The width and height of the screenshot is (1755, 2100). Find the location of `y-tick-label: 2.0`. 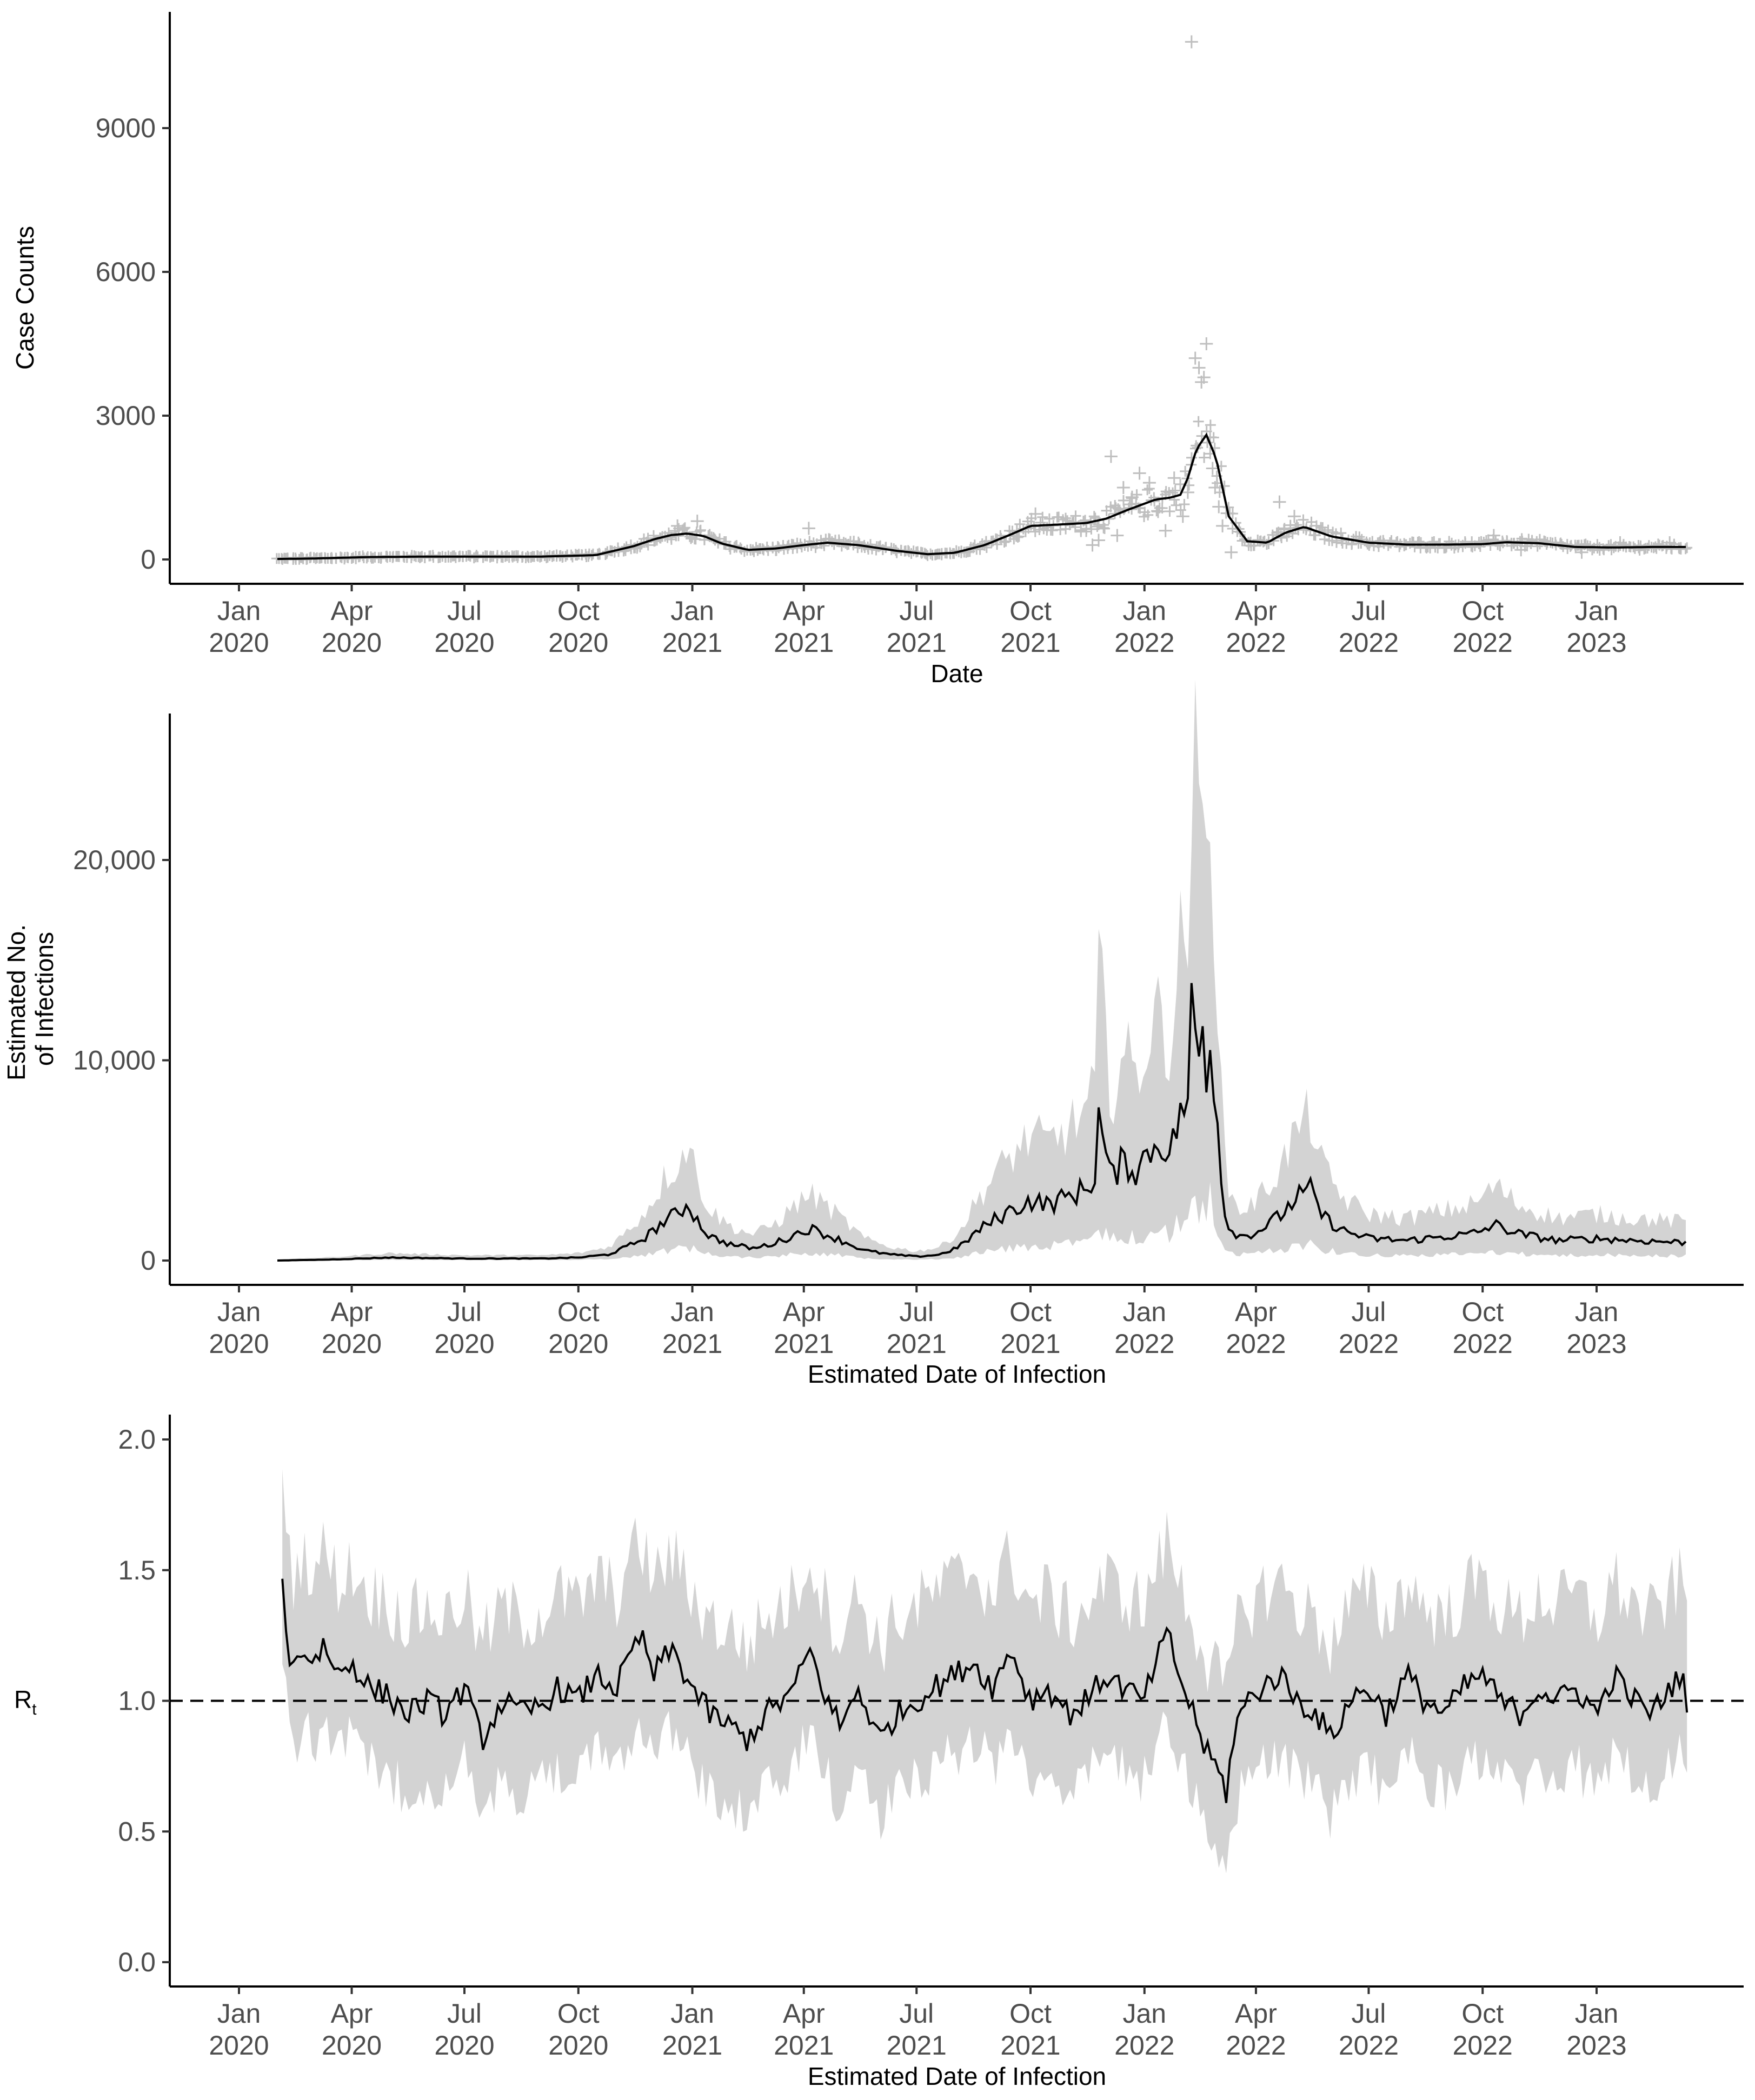

y-tick-label: 2.0 is located at coordinates (137, 1440).